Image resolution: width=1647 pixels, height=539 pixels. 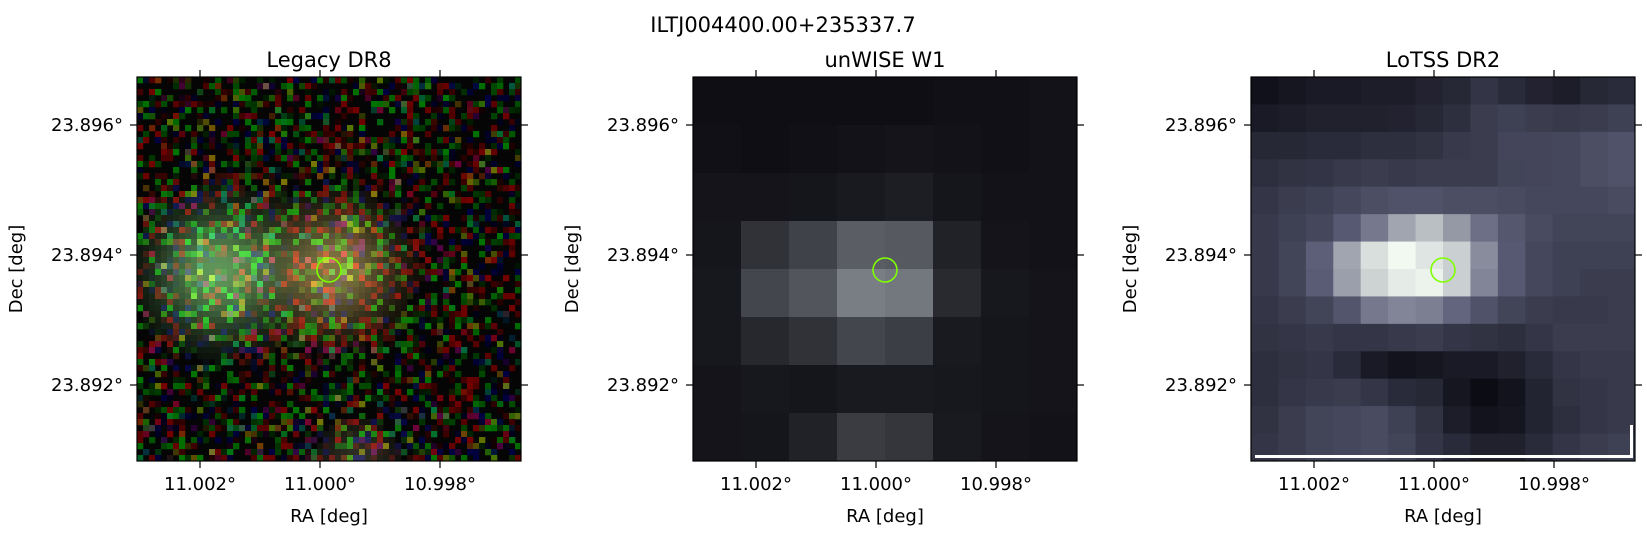 I want to click on panel-title: Legacy DR8, so click(x=328, y=60).